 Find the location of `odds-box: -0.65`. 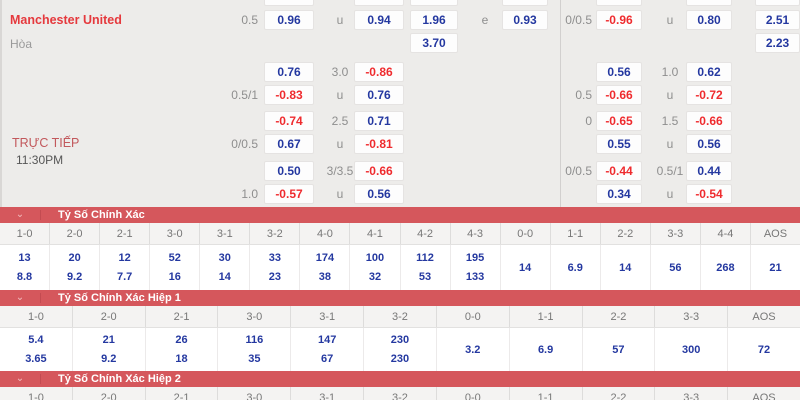

odds-box: -0.65 is located at coordinates (619, 121).